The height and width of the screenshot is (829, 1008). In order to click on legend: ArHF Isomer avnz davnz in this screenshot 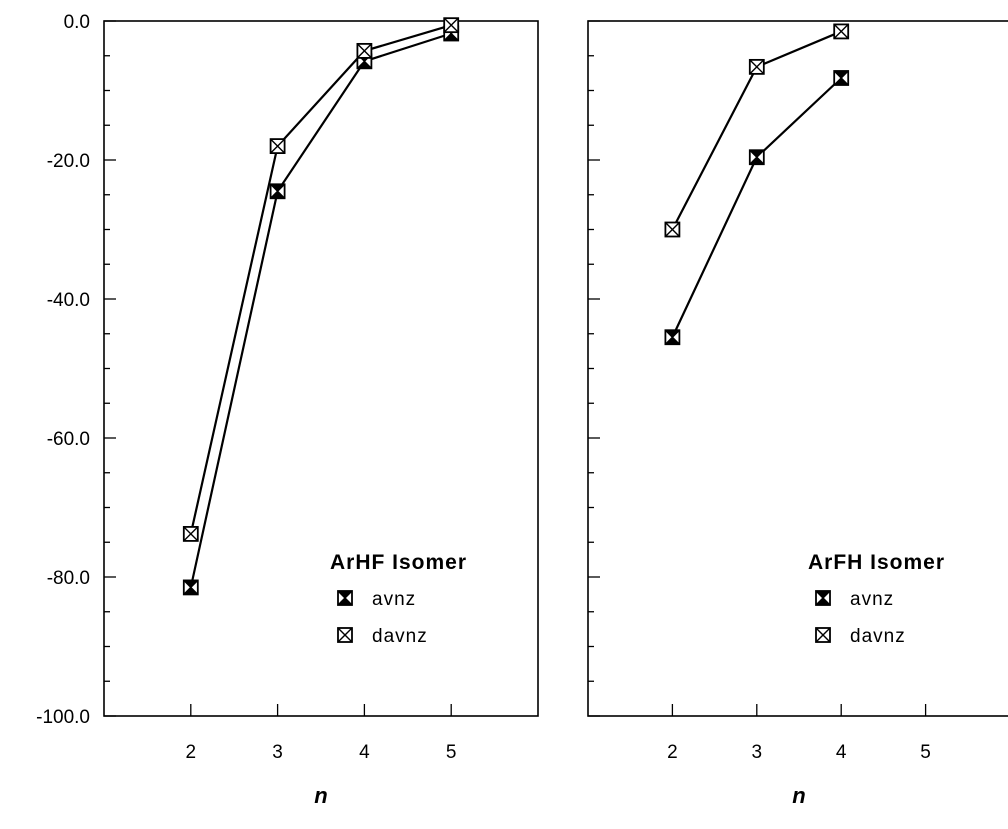, I will do `click(398, 599)`.